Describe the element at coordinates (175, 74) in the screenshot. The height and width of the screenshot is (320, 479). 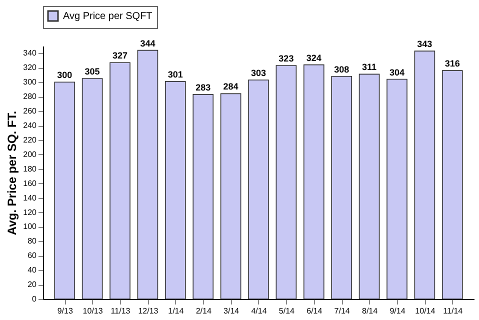
I see `data-label: 301` at that location.